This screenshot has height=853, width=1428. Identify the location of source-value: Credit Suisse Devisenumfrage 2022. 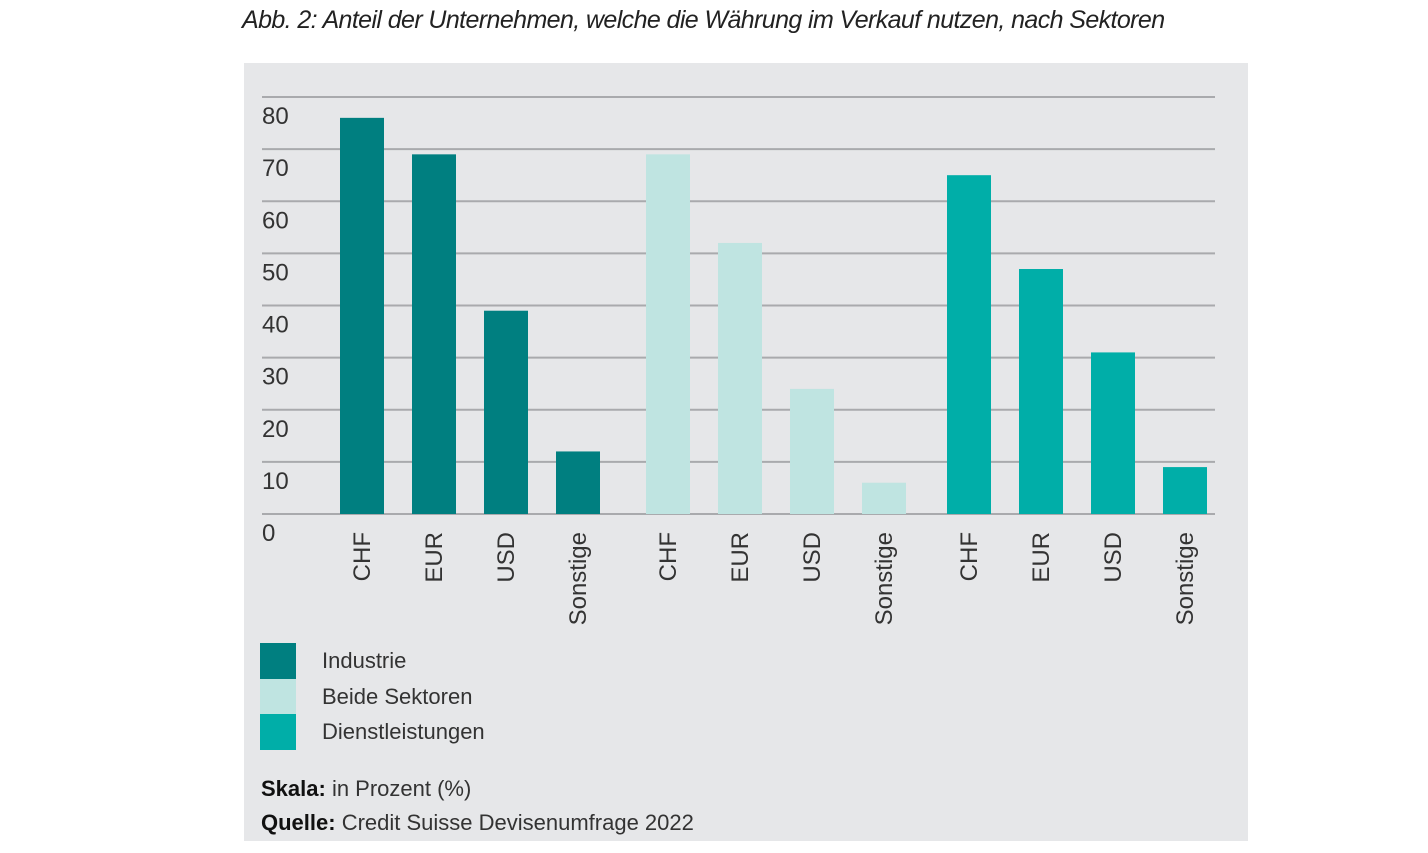
(514, 822).